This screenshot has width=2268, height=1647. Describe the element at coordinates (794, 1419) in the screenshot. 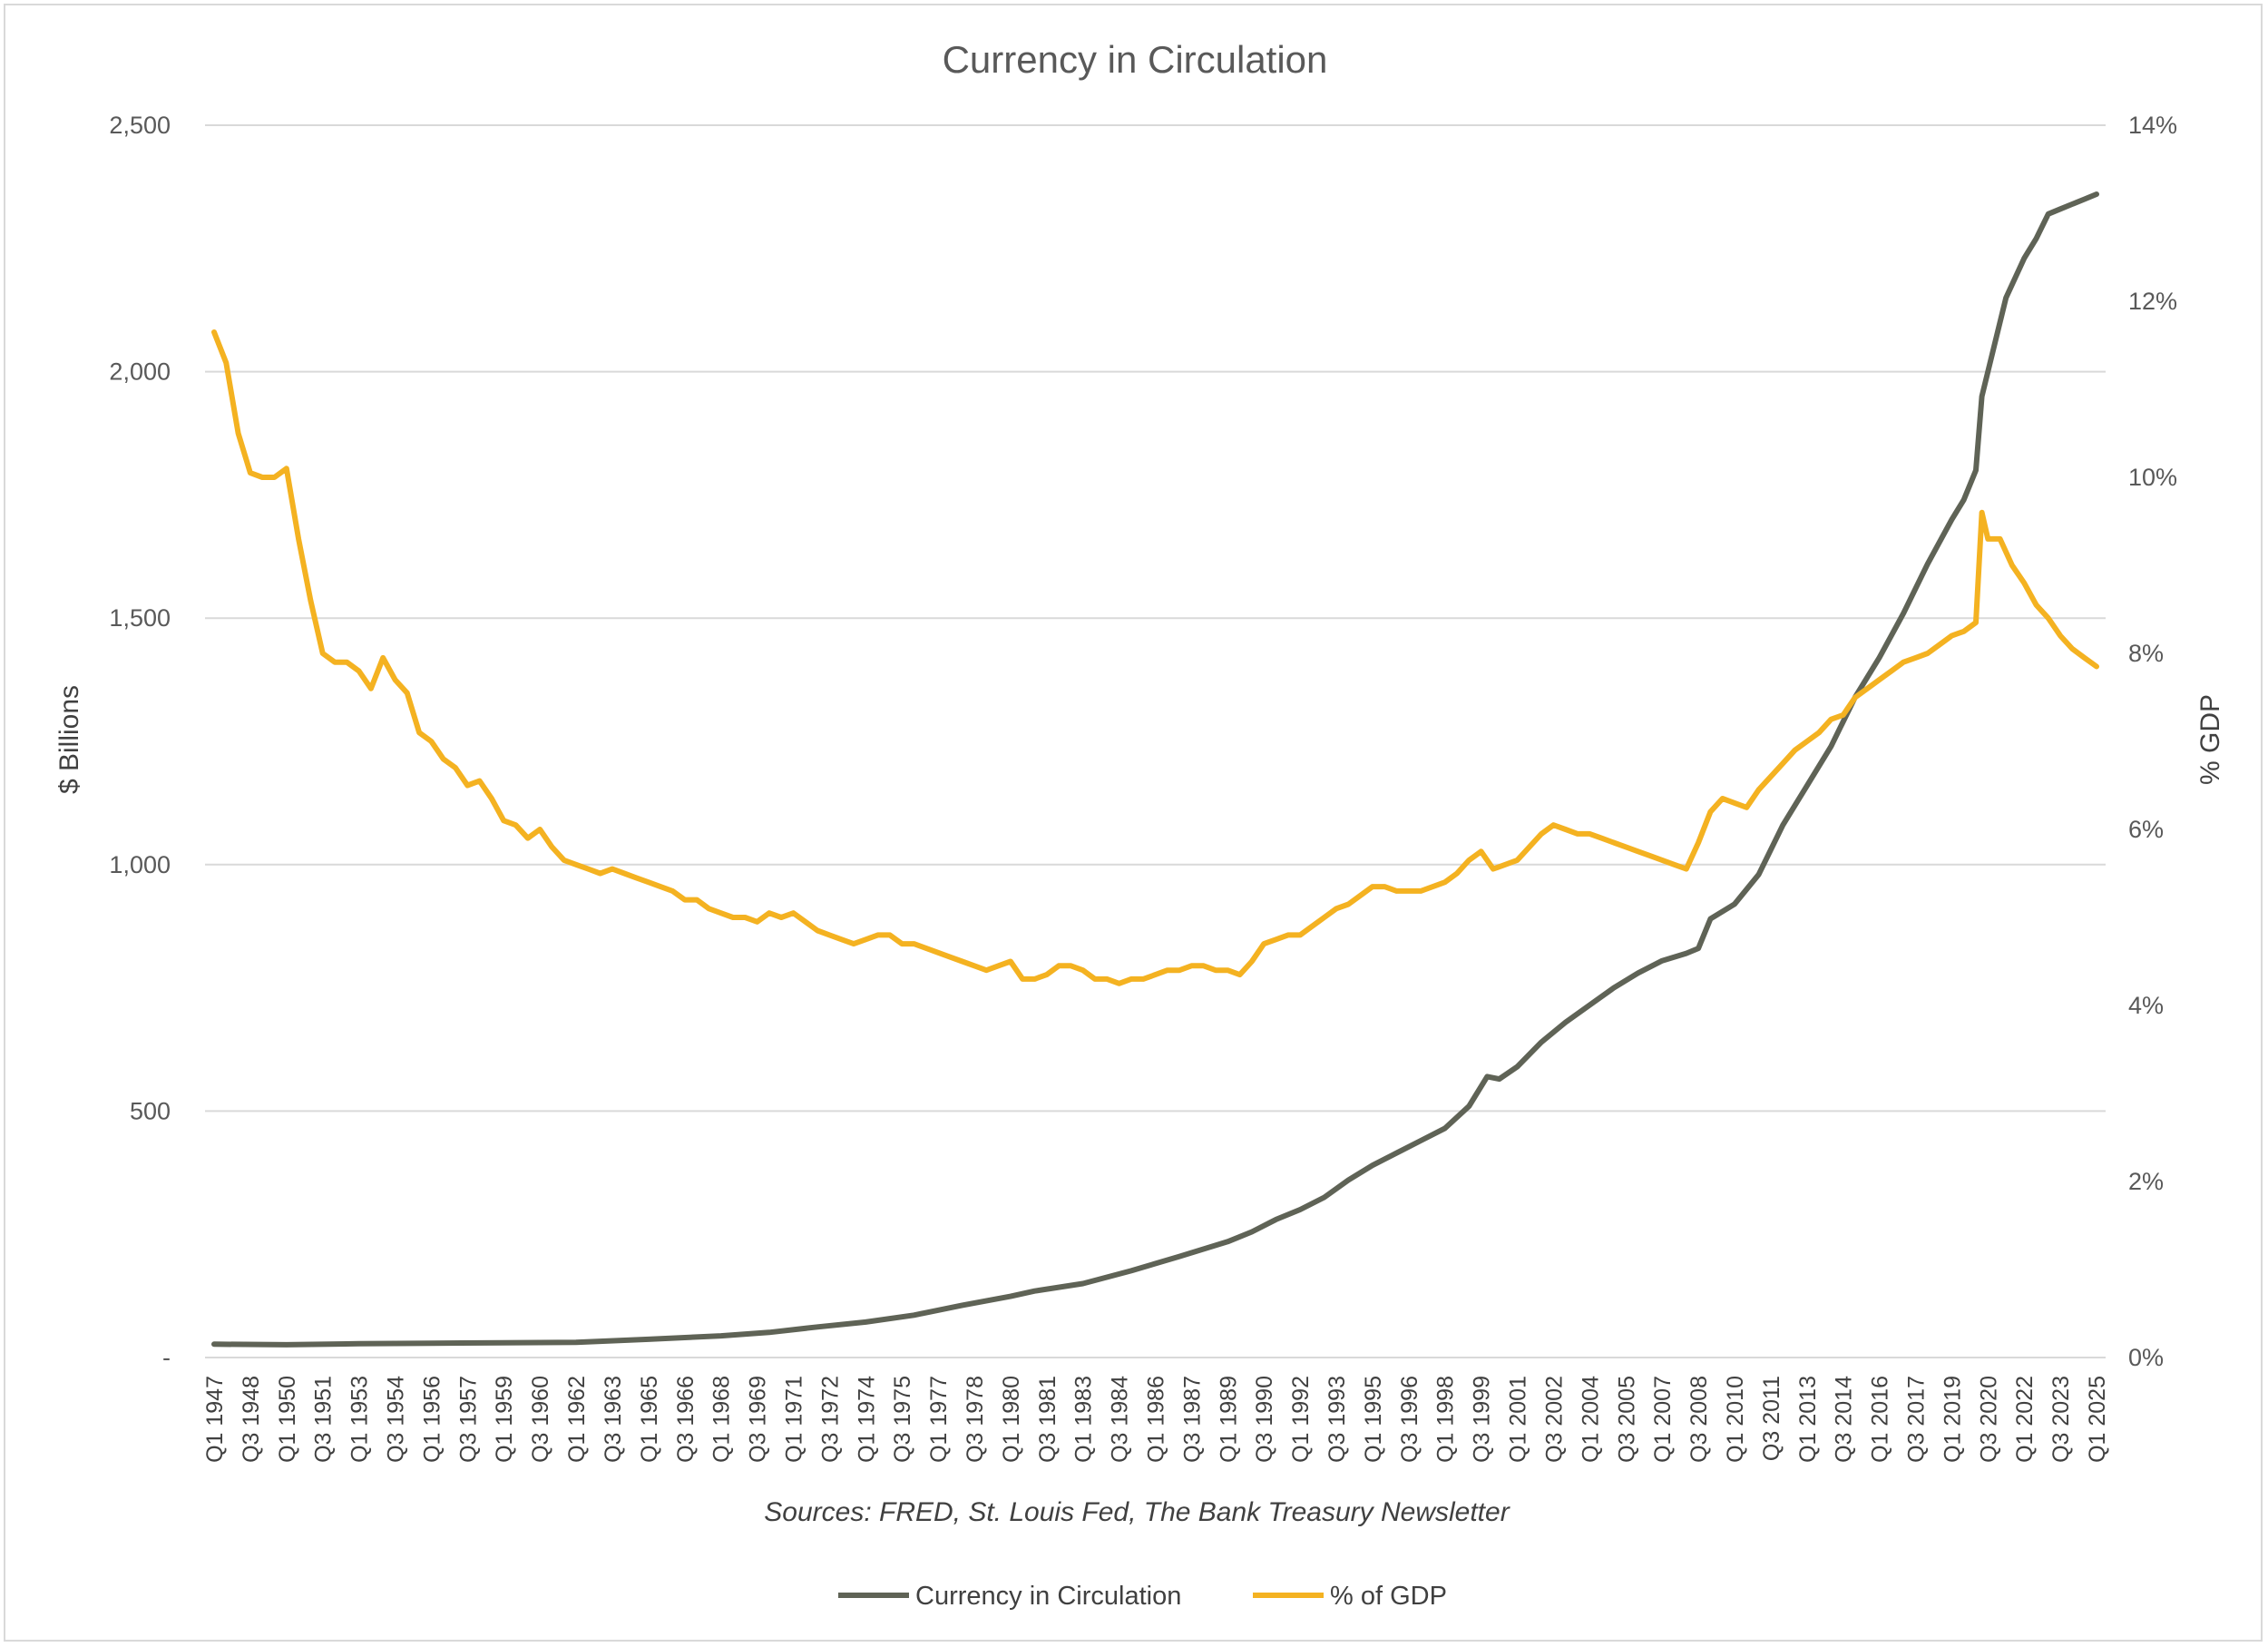

I see `x-tick-label: Q1 1971` at that location.